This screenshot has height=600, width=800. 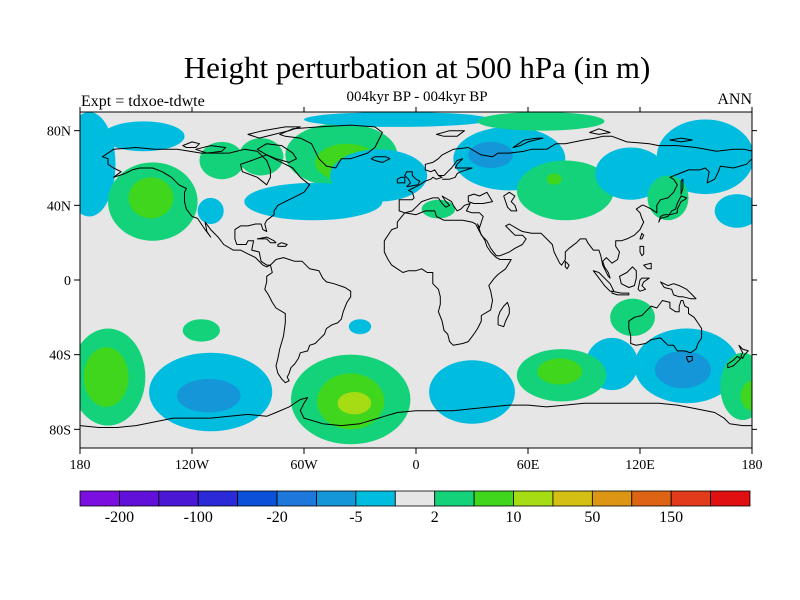 What do you see at coordinates (276, 153) in the screenshot?
I see `coastline-baffin-island` at bounding box center [276, 153].